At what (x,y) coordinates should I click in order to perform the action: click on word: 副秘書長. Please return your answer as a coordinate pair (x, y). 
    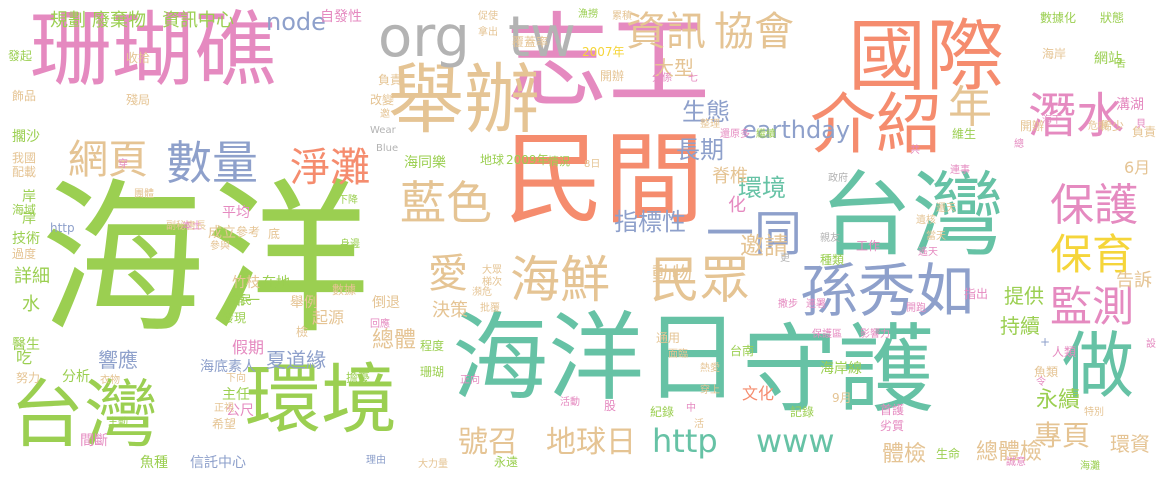
    Looking at the image, I should click on (186, 226).